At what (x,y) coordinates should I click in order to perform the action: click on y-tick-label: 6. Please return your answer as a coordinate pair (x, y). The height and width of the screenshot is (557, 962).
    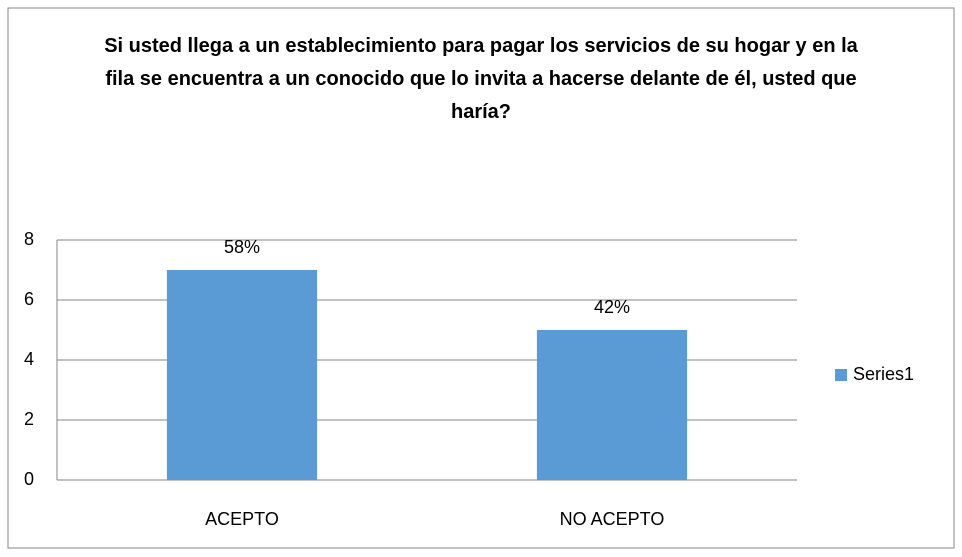
    Looking at the image, I should click on (29, 299).